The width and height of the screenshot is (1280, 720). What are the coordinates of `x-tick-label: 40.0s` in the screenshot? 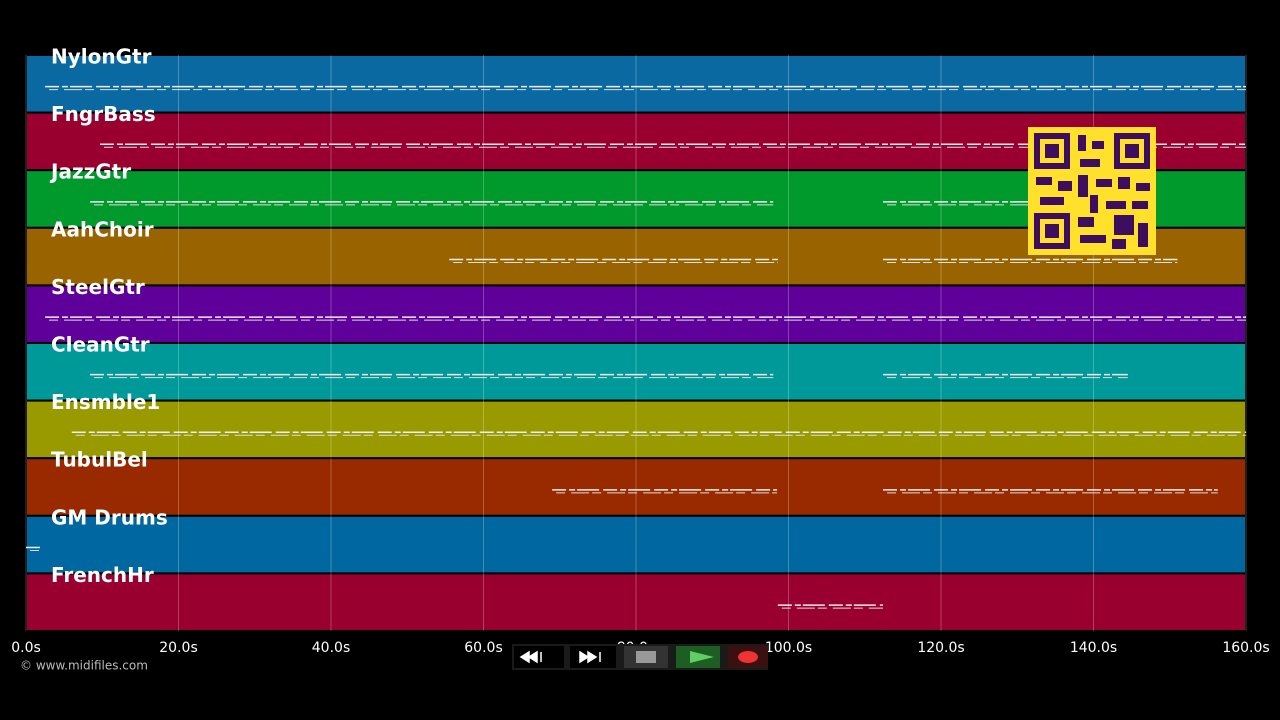 It's located at (331, 648).